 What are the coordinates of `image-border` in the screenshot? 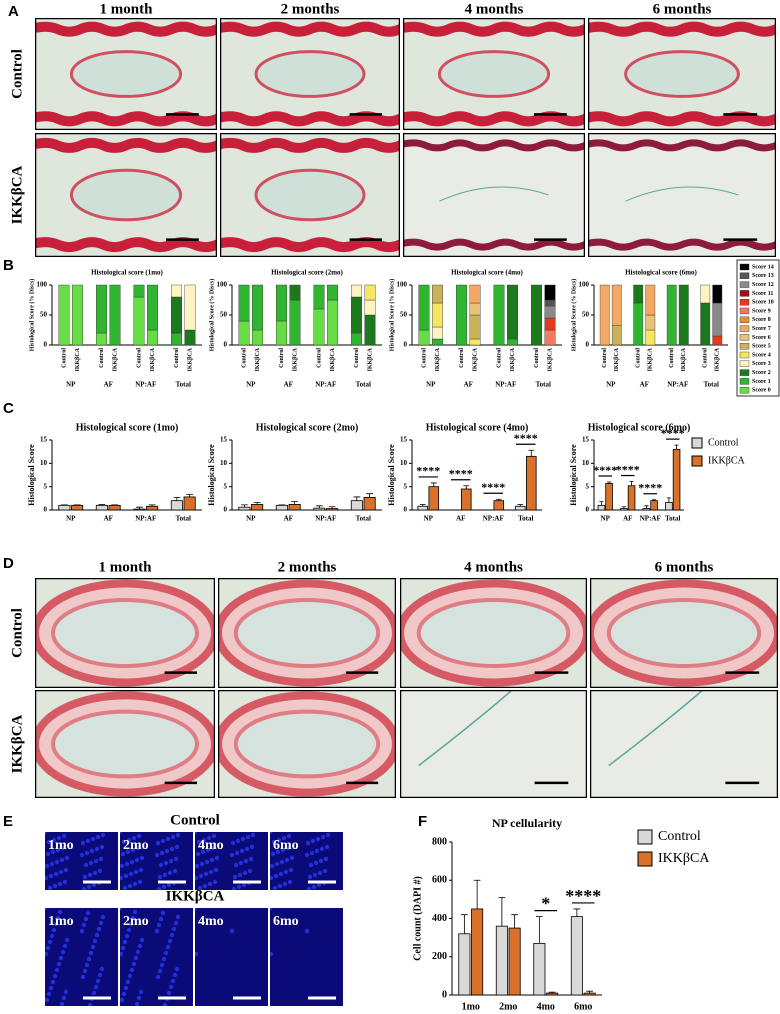 It's located at (494, 74).